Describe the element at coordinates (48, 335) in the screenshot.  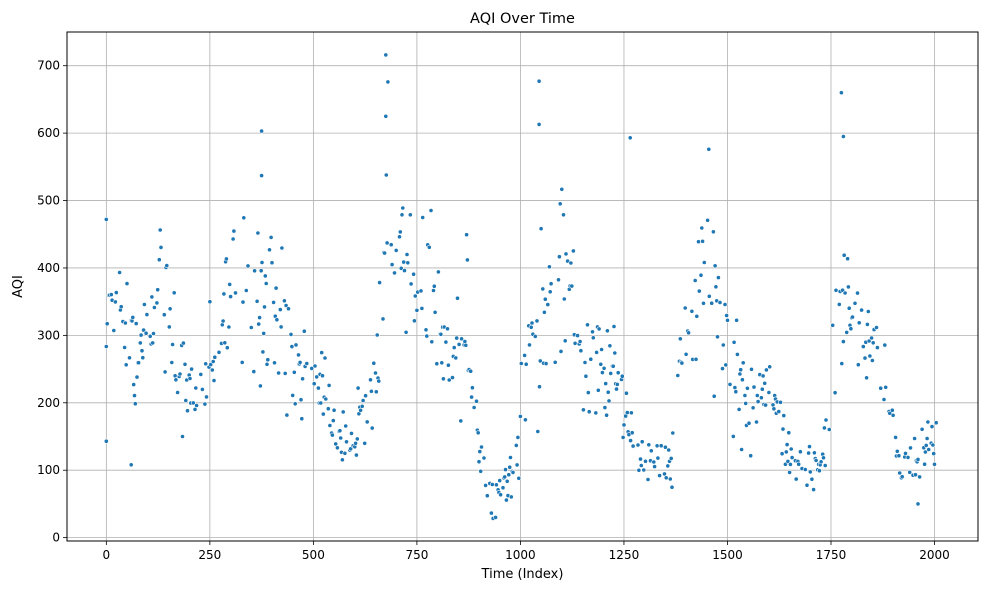
I see `y-tick-label: 300` at that location.